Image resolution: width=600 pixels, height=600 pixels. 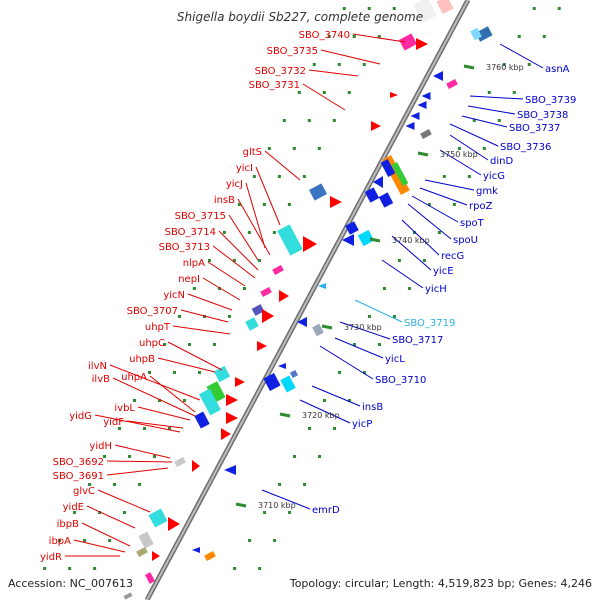 What do you see at coordinates (395, 359) in the screenshot?
I see `gene-label-yicl: yicL` at bounding box center [395, 359].